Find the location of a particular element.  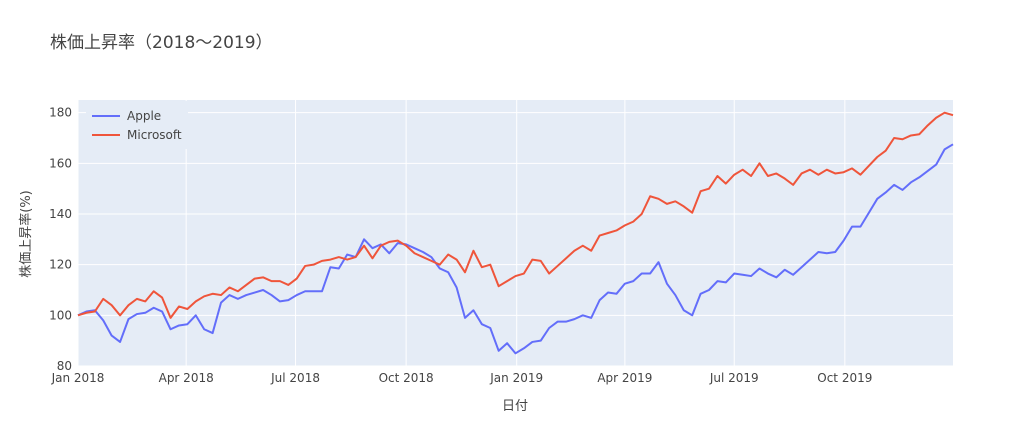

legend-label-microsoft: Microsoft is located at coordinates (154, 135).